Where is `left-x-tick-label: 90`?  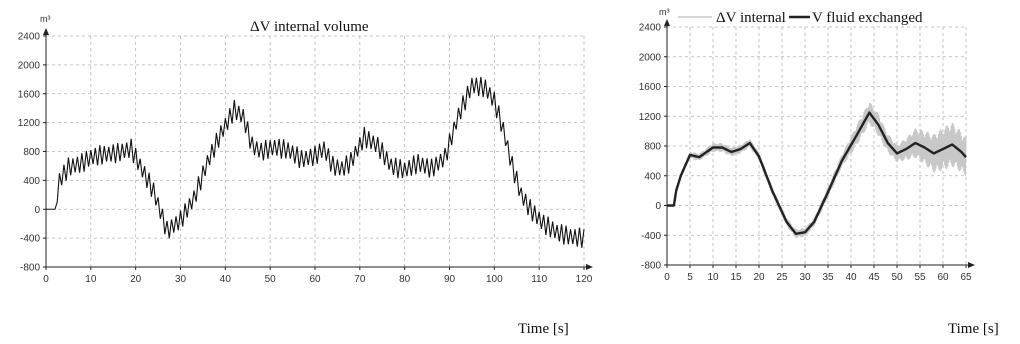 left-x-tick-label: 90 is located at coordinates (450, 279).